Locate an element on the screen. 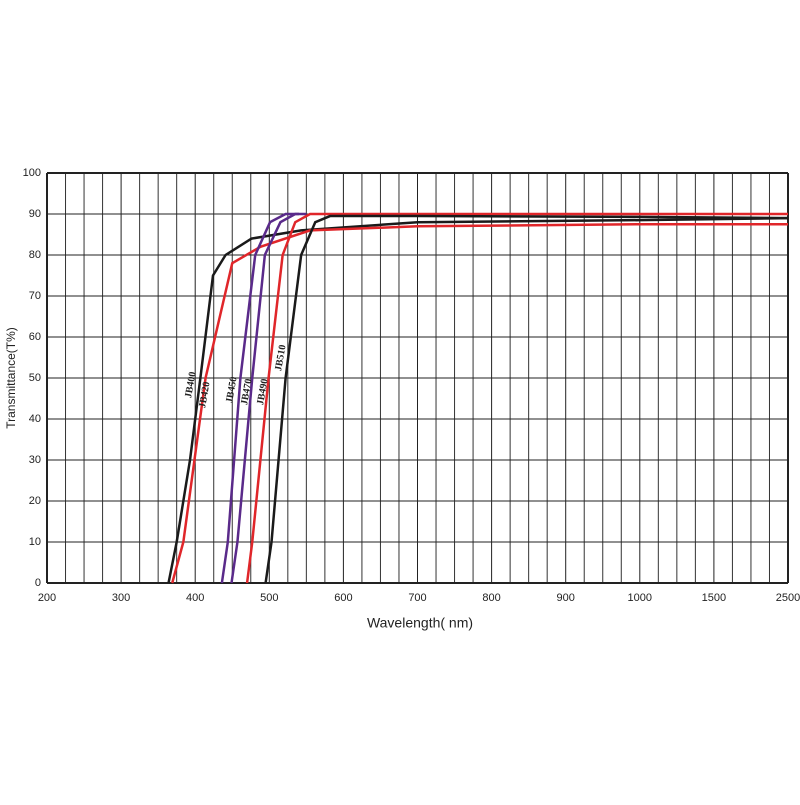 The height and width of the screenshot is (805, 800). y-tick-label: 40 is located at coordinates (35, 419).